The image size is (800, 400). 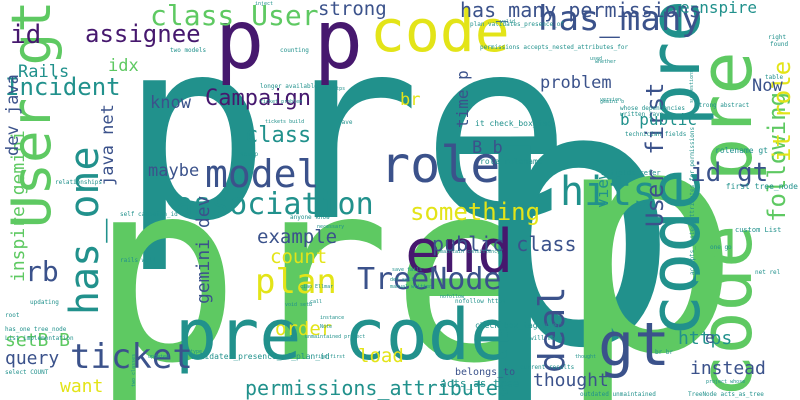 I want to click on cloud-word: b public, so click(x=659, y=119).